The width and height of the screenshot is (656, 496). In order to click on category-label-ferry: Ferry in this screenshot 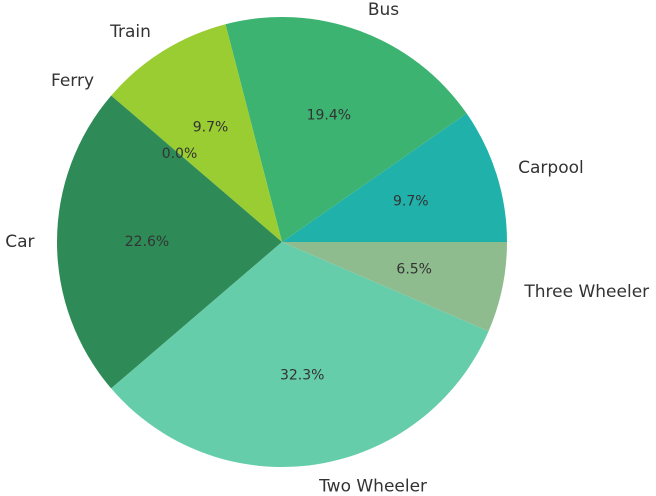, I will do `click(72, 81)`.